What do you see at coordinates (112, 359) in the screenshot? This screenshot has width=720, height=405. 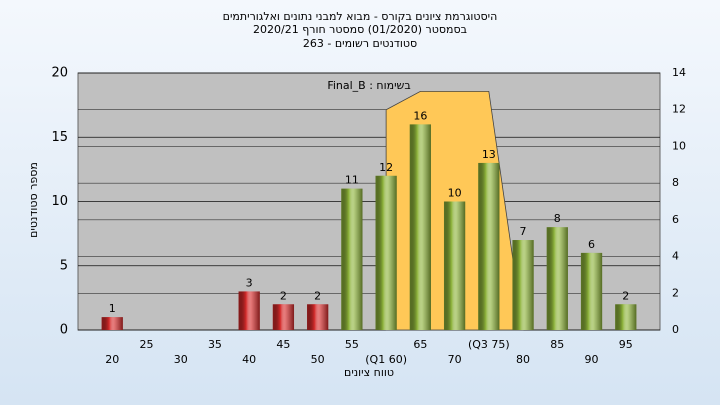 I see `x-tick-label: 20` at bounding box center [112, 359].